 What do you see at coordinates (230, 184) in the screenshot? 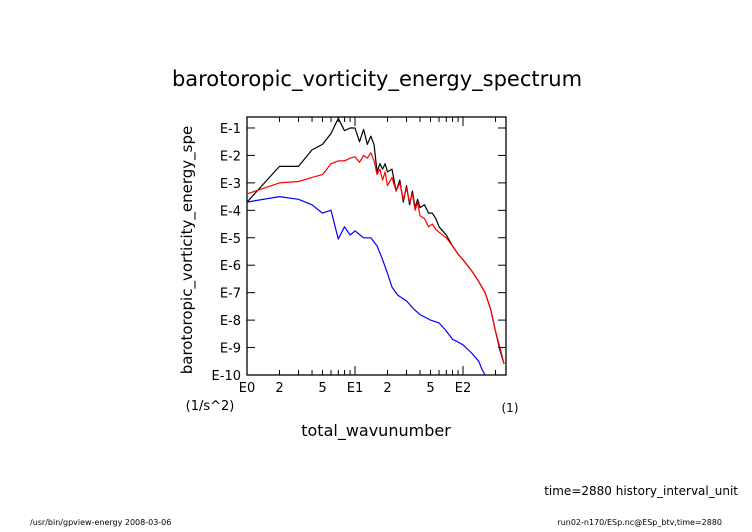
I see `y-tick-label: E-3` at bounding box center [230, 184].